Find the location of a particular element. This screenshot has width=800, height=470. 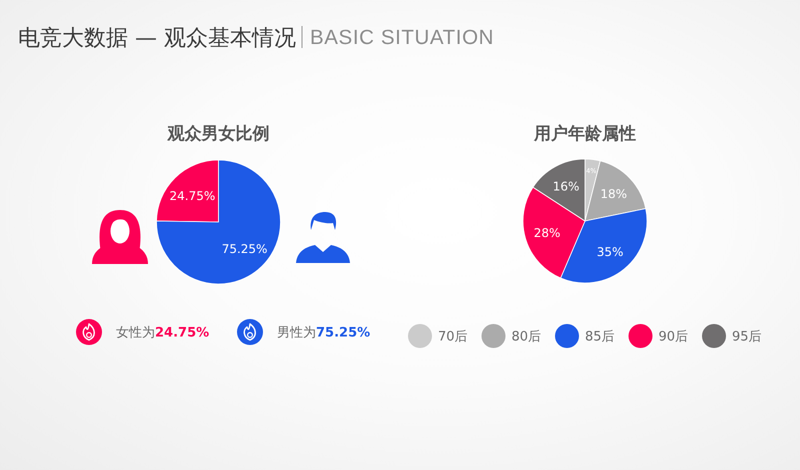

data-label: 18% is located at coordinates (614, 193).